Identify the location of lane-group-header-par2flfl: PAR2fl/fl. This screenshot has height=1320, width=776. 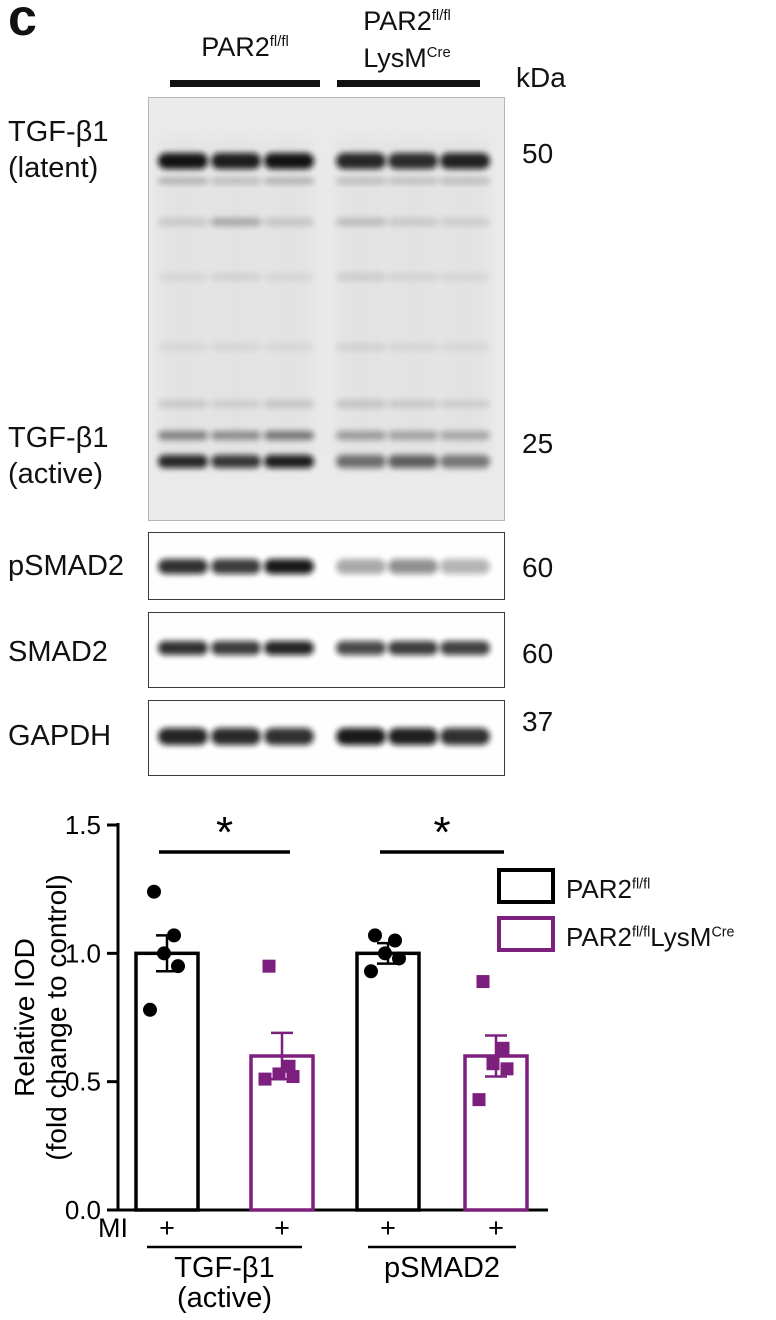
(245, 44).